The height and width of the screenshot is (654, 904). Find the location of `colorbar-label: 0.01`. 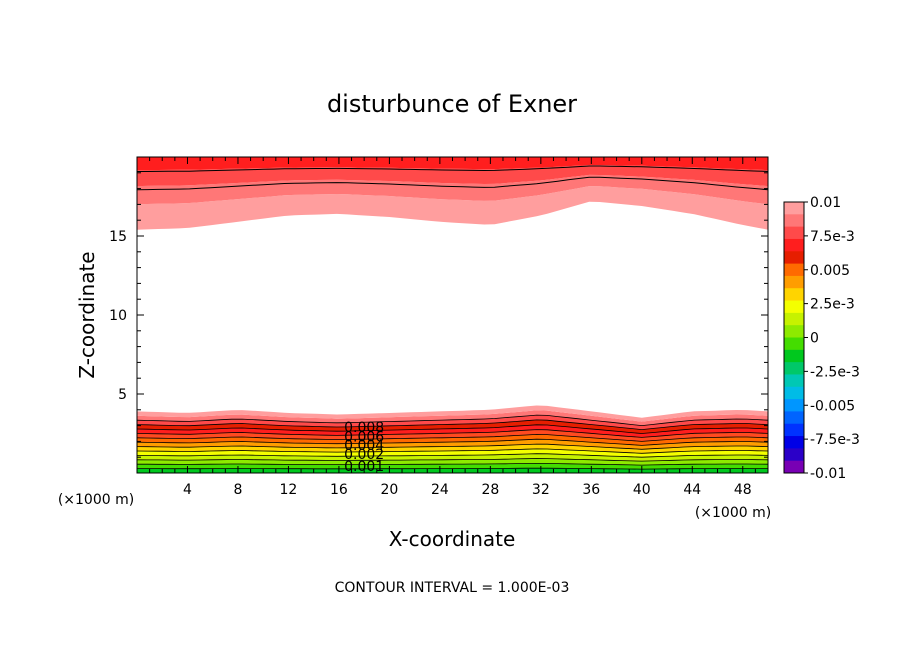

colorbar-label: 0.01 is located at coordinates (825, 203).